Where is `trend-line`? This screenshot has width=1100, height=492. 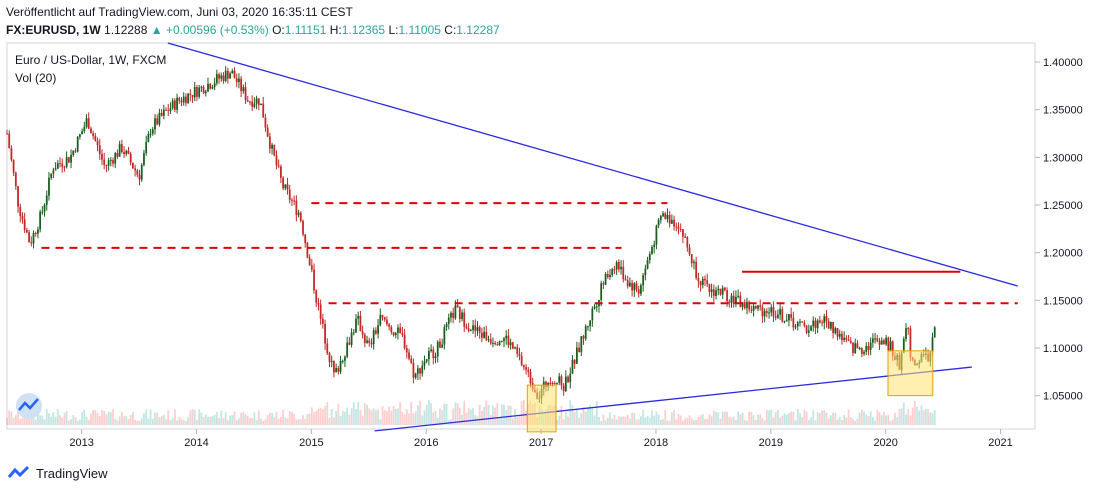 trend-line is located at coordinates (673, 399).